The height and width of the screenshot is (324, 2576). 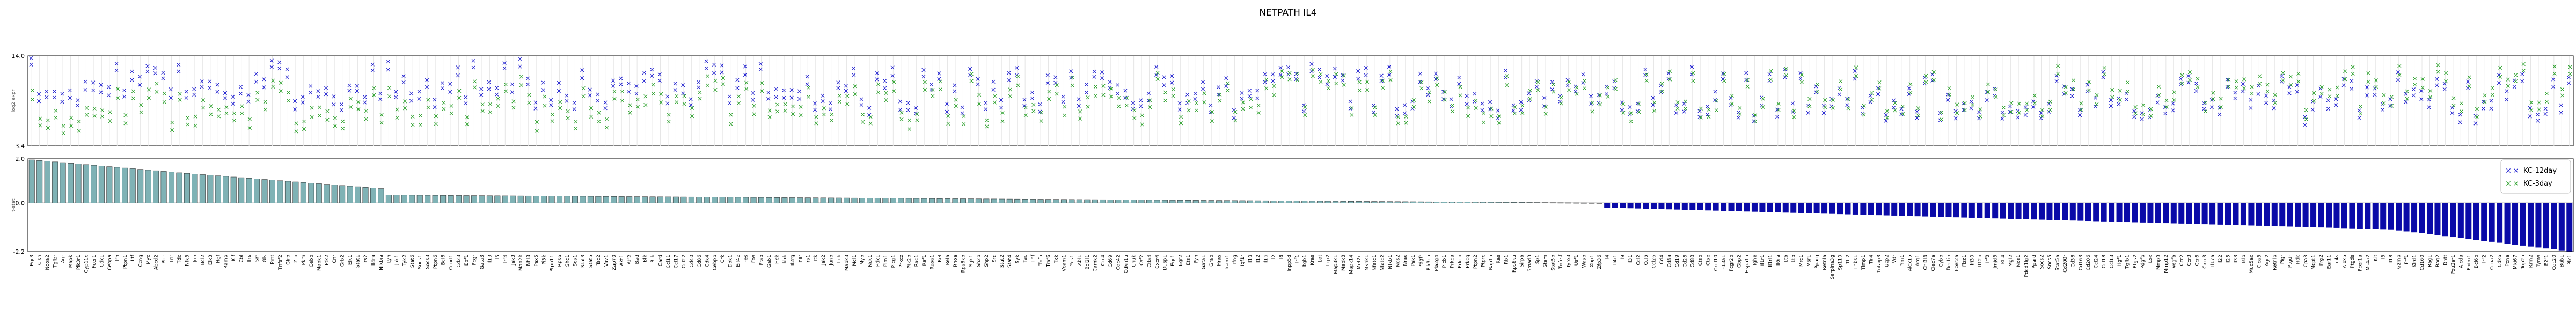 What do you see at coordinates (2484, 259) in the screenshot?
I see `gene-label: Irf2` at bounding box center [2484, 259].